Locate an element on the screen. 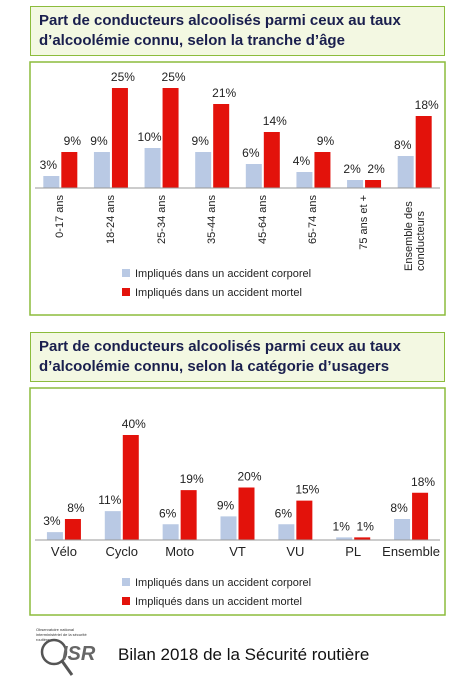  x-tick-label: 25-34 ans is located at coordinates (161, 219).